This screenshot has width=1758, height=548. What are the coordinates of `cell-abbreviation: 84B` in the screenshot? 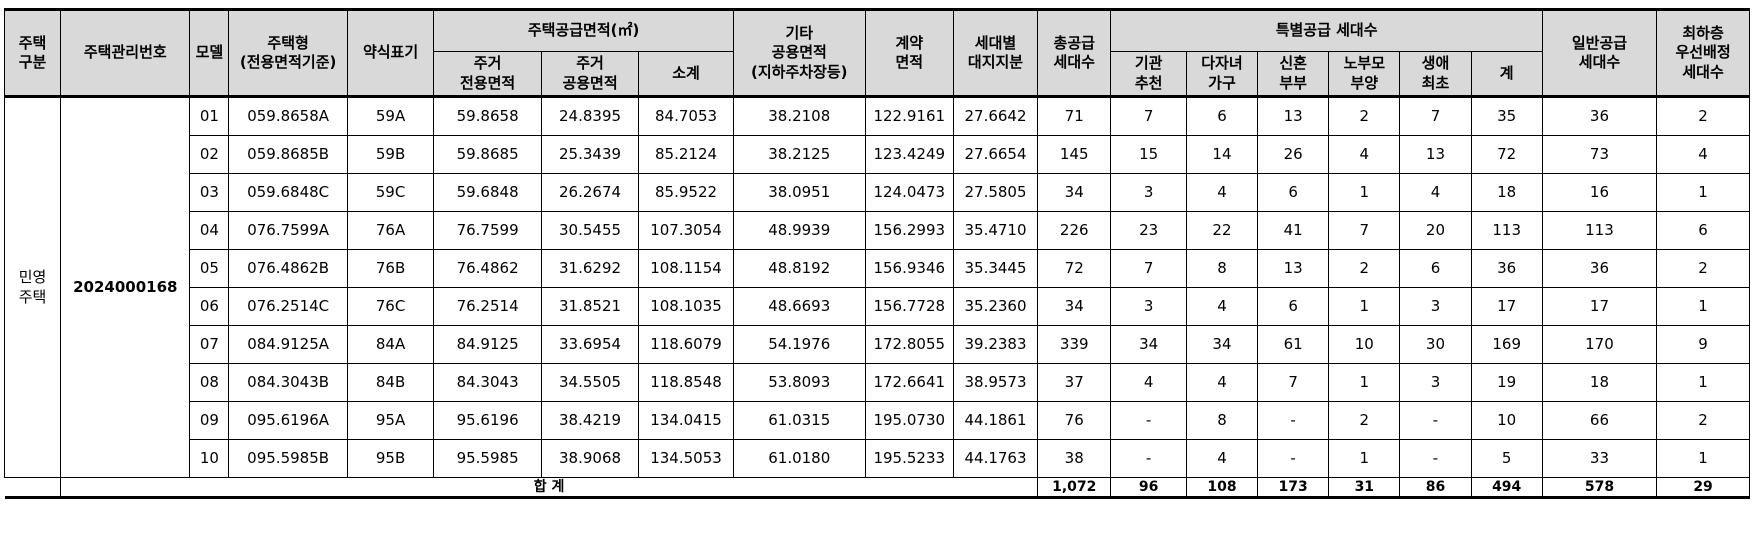 It's located at (390, 382).